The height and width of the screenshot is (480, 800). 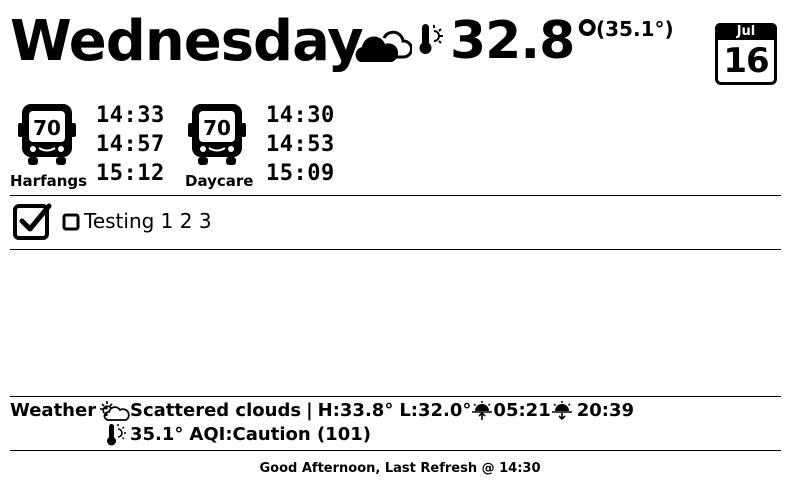 I want to click on day-of-week: Wednesday, so click(x=187, y=41).